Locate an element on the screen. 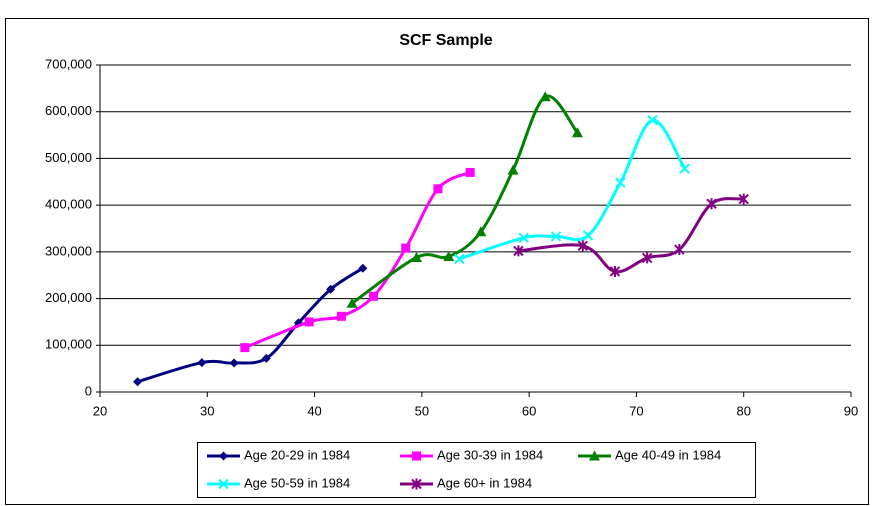 The image size is (873, 506). y-tick-label: 600,000 is located at coordinates (68, 110).